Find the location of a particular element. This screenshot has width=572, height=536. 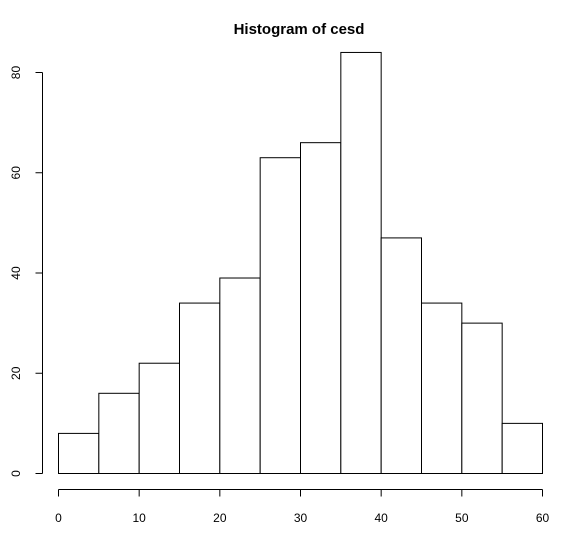

y-tick-label-0: 0 is located at coordinates (16, 473).